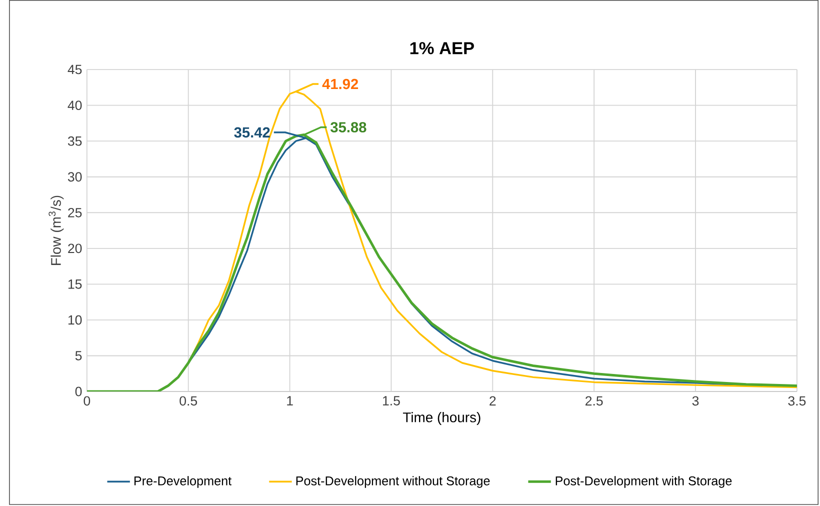 The height and width of the screenshot is (506, 820). What do you see at coordinates (393, 482) in the screenshot?
I see `legend-label: Post-Development without Storage` at bounding box center [393, 482].